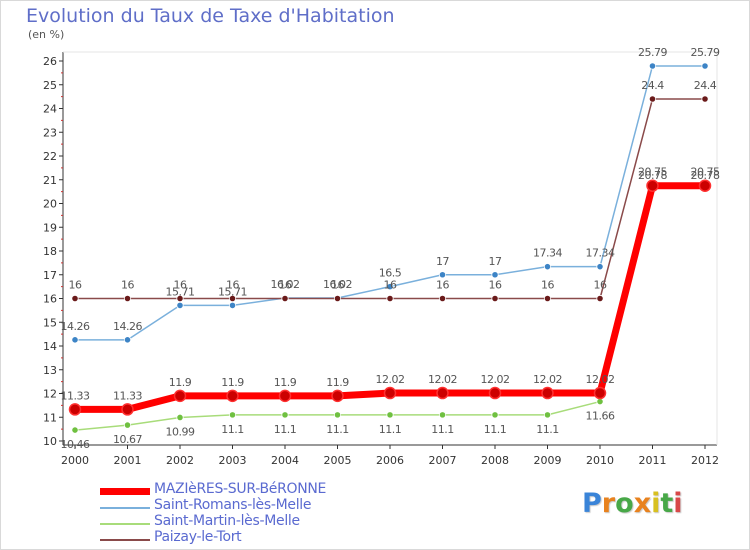  I want to click on y-tick-label: 23, so click(50, 132).